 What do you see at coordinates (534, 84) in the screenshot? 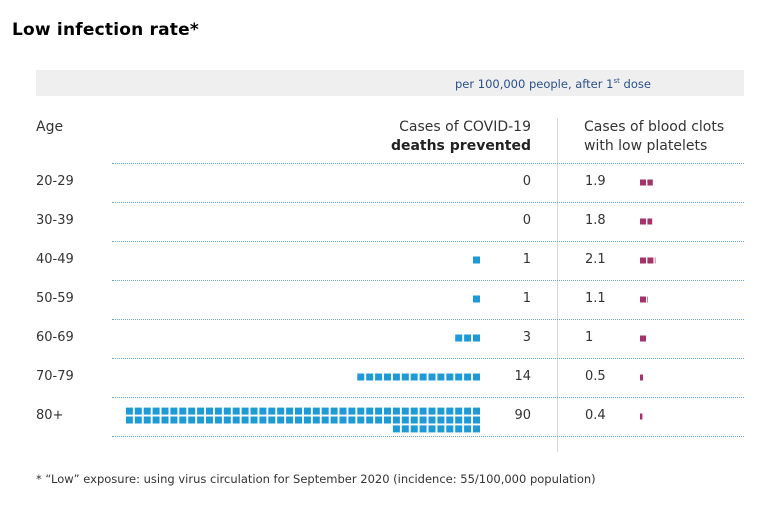
I see `units-text: per 100,000 people, after 1` at bounding box center [534, 84].